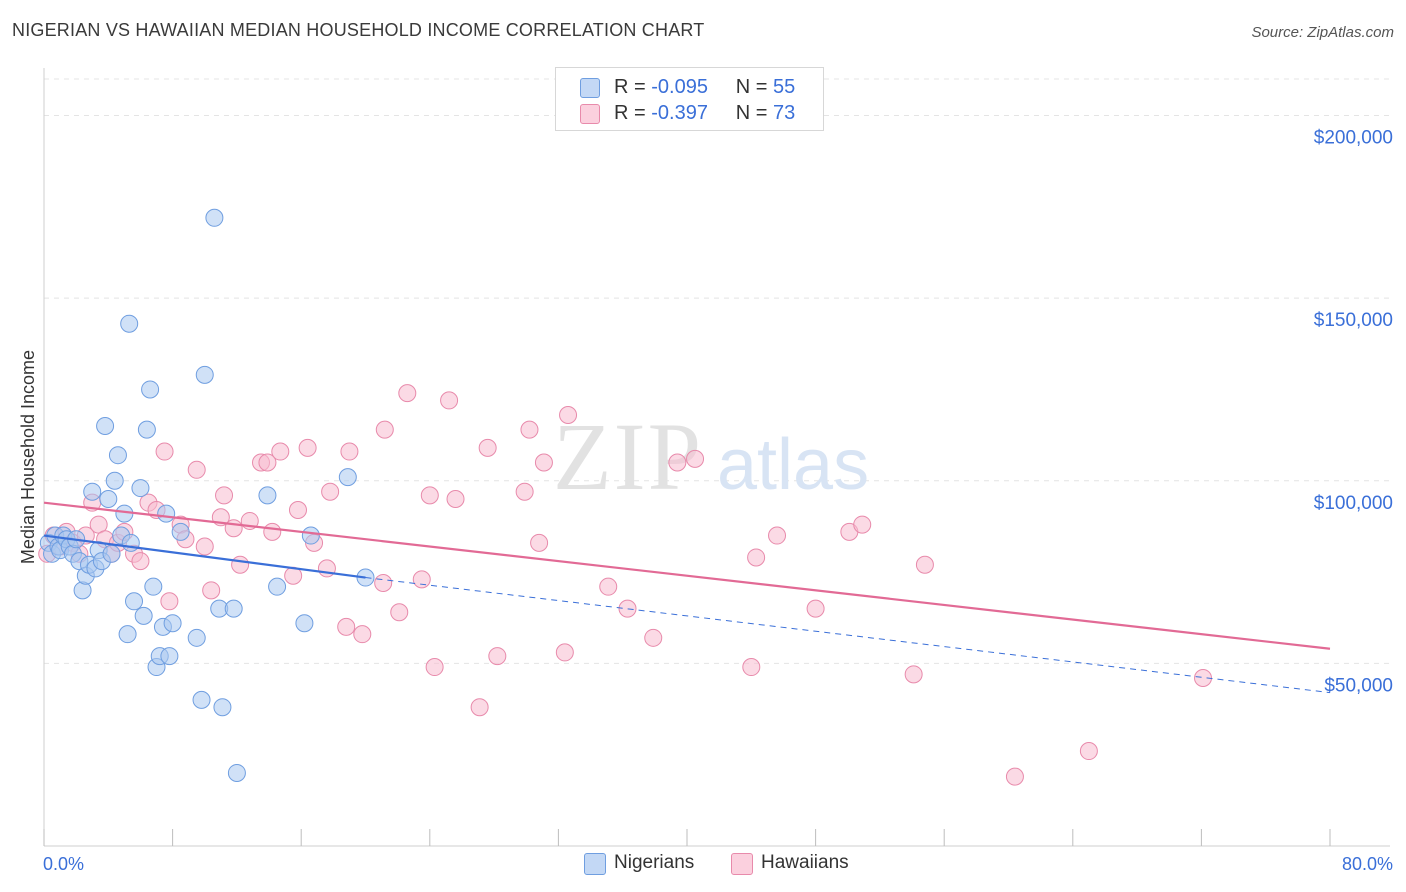  What do you see at coordinates (1353, 503) in the screenshot?
I see `y-tick-label: $100,000` at bounding box center [1353, 503].